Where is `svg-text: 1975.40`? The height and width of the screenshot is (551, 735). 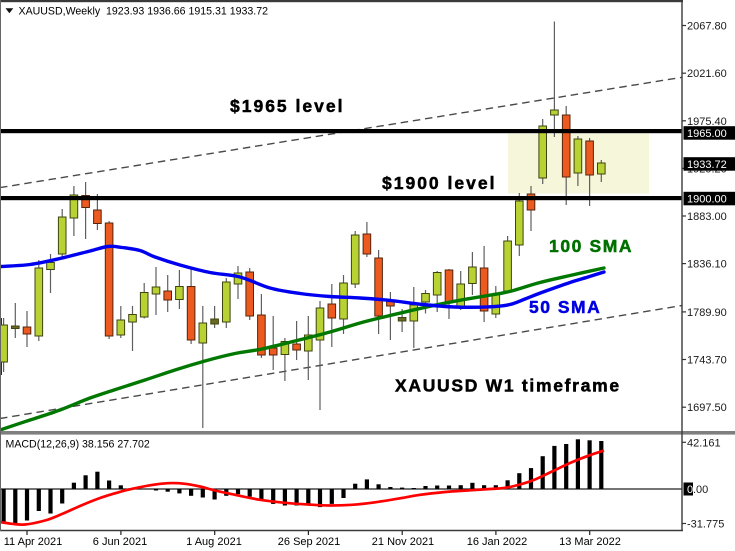
svg-text: 1975.40 is located at coordinates (707, 122).